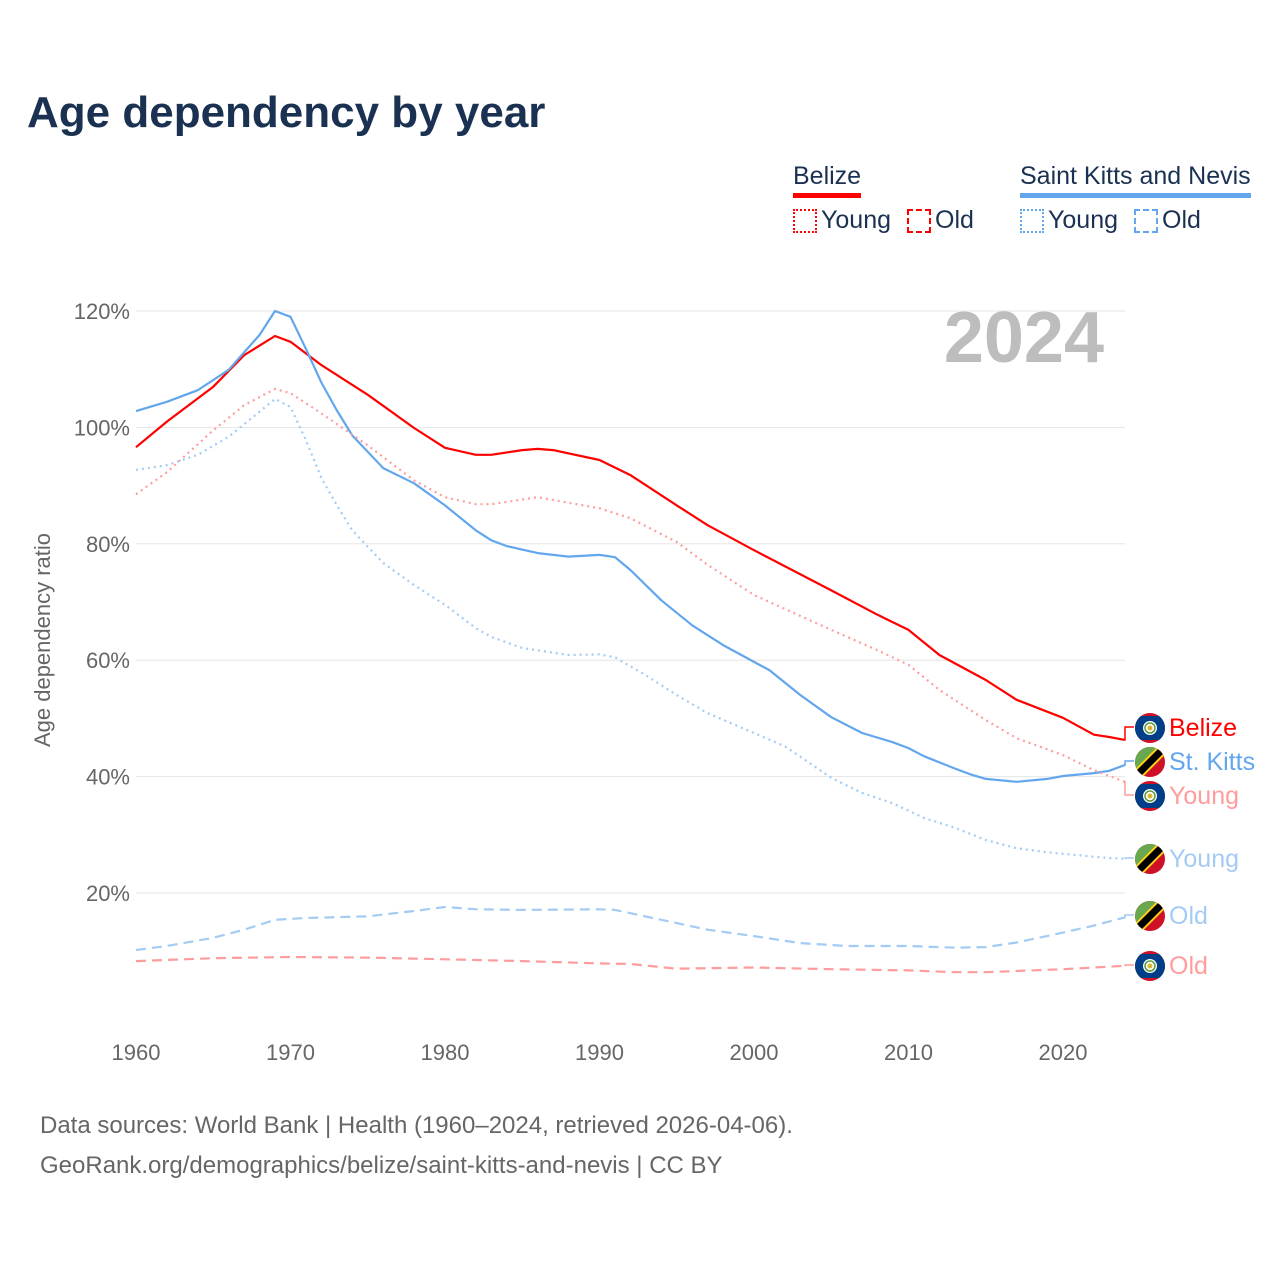 This screenshot has width=1280, height=1280. What do you see at coordinates (599, 1052) in the screenshot?
I see `x-tick-label: 1990` at bounding box center [599, 1052].